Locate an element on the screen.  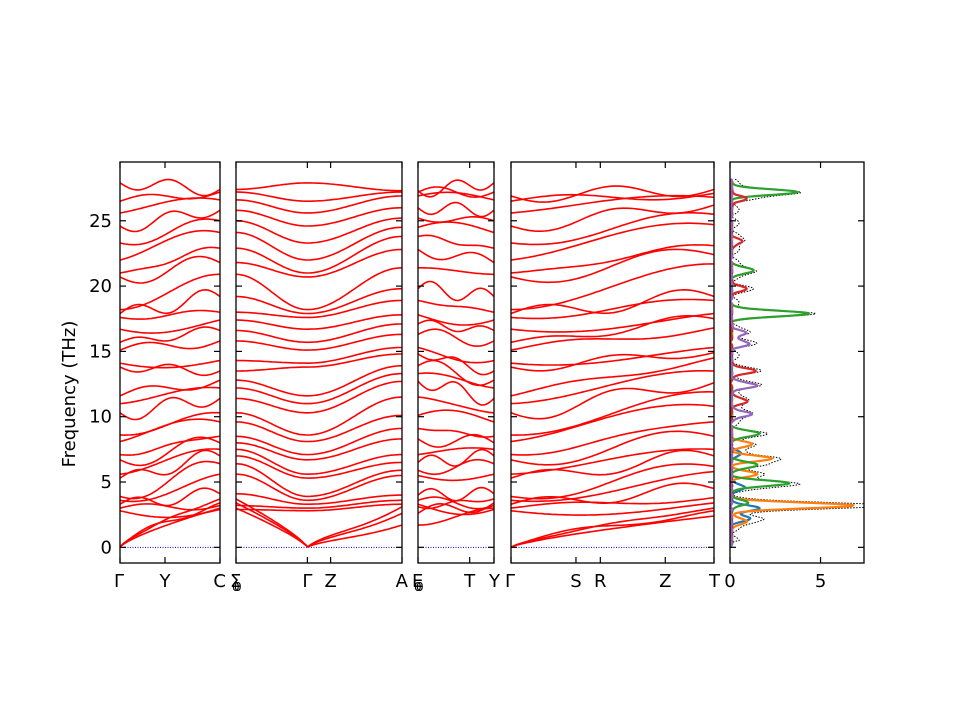
y-tick-label: 0 is located at coordinates (106, 547).